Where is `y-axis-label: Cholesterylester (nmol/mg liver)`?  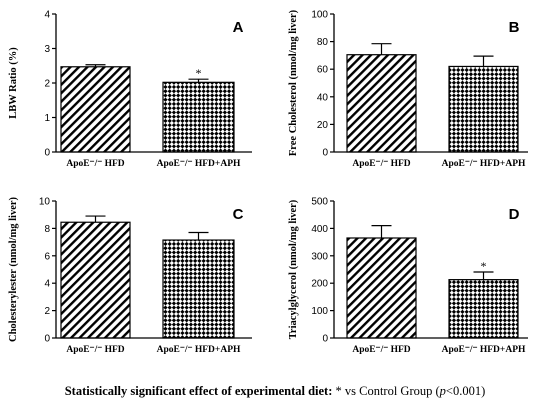 y-axis-label: Cholesterylester (nmol/mg liver) is located at coordinates (13, 269).